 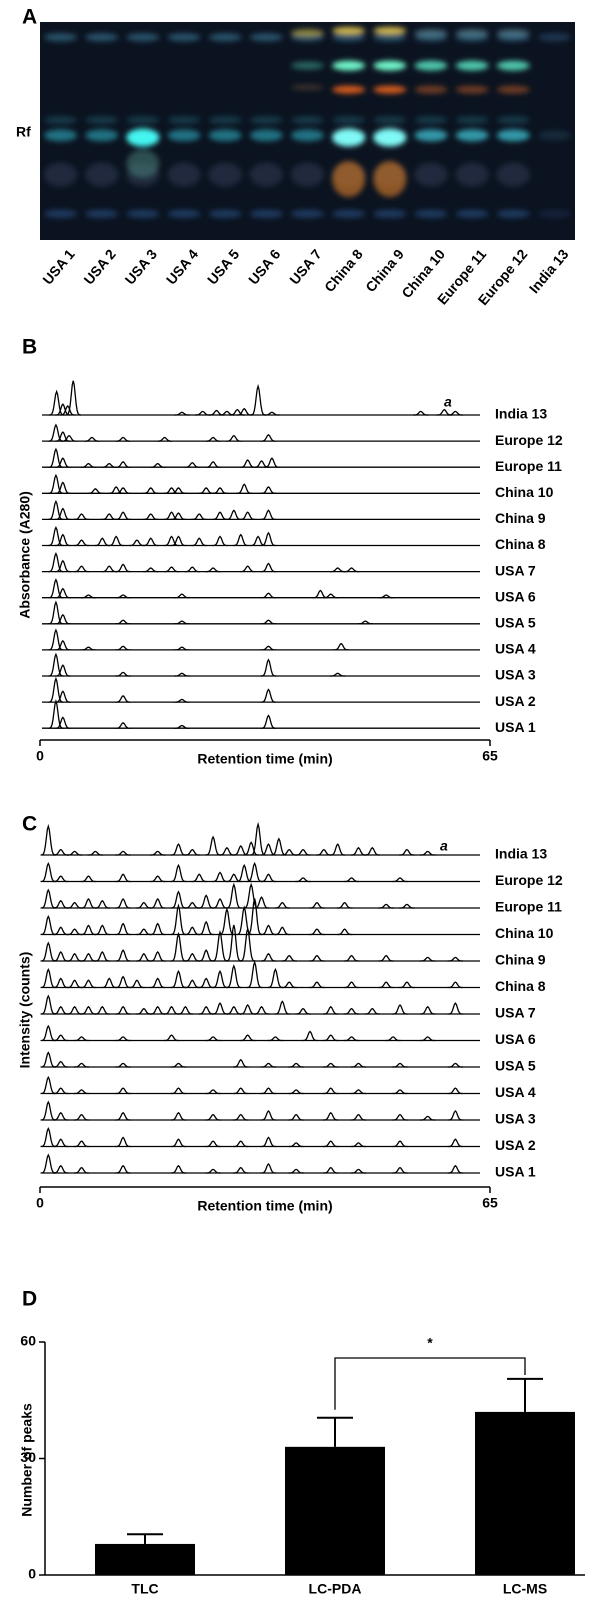 I want to click on bar, so click(x=145, y=1559).